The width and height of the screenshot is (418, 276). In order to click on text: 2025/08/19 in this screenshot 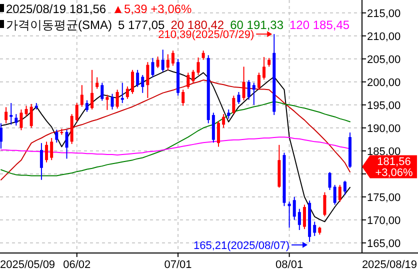, I will do `click(389, 265)`.